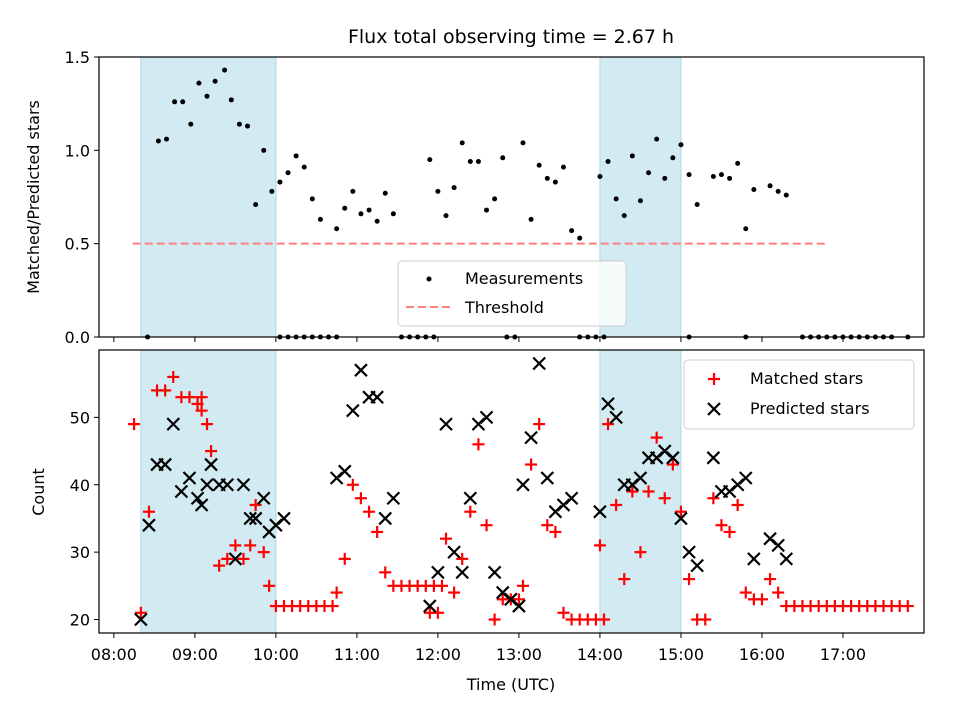 The width and height of the screenshot is (960, 724). Describe the element at coordinates (357, 654) in the screenshot. I see `x-tick-label: 11:00` at that location.